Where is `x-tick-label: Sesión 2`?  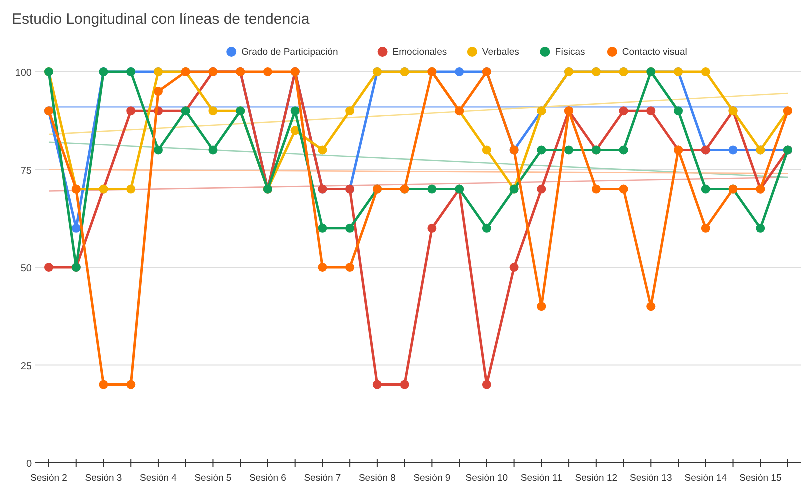
x-tick-label: Sesión 2 is located at coordinates (49, 478).